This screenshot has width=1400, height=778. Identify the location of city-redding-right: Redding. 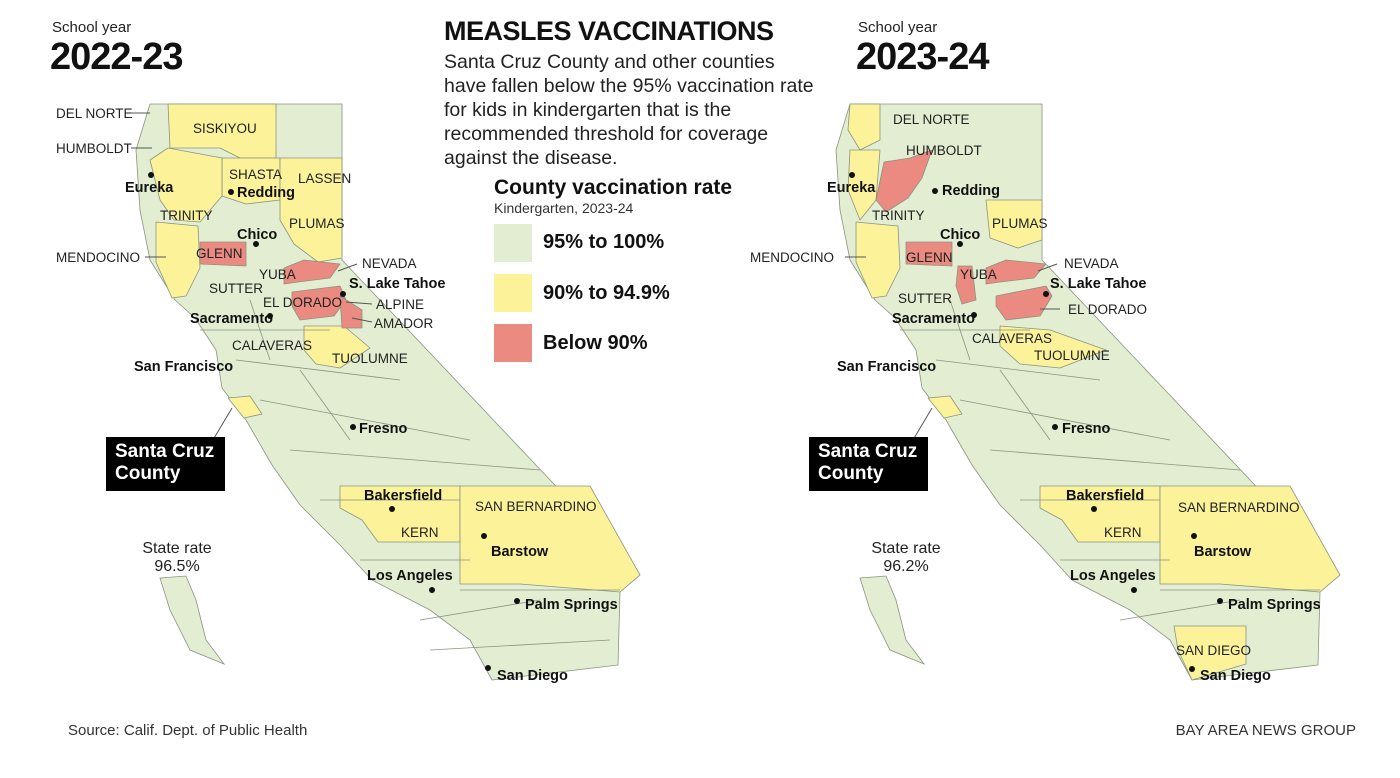
(971, 191).